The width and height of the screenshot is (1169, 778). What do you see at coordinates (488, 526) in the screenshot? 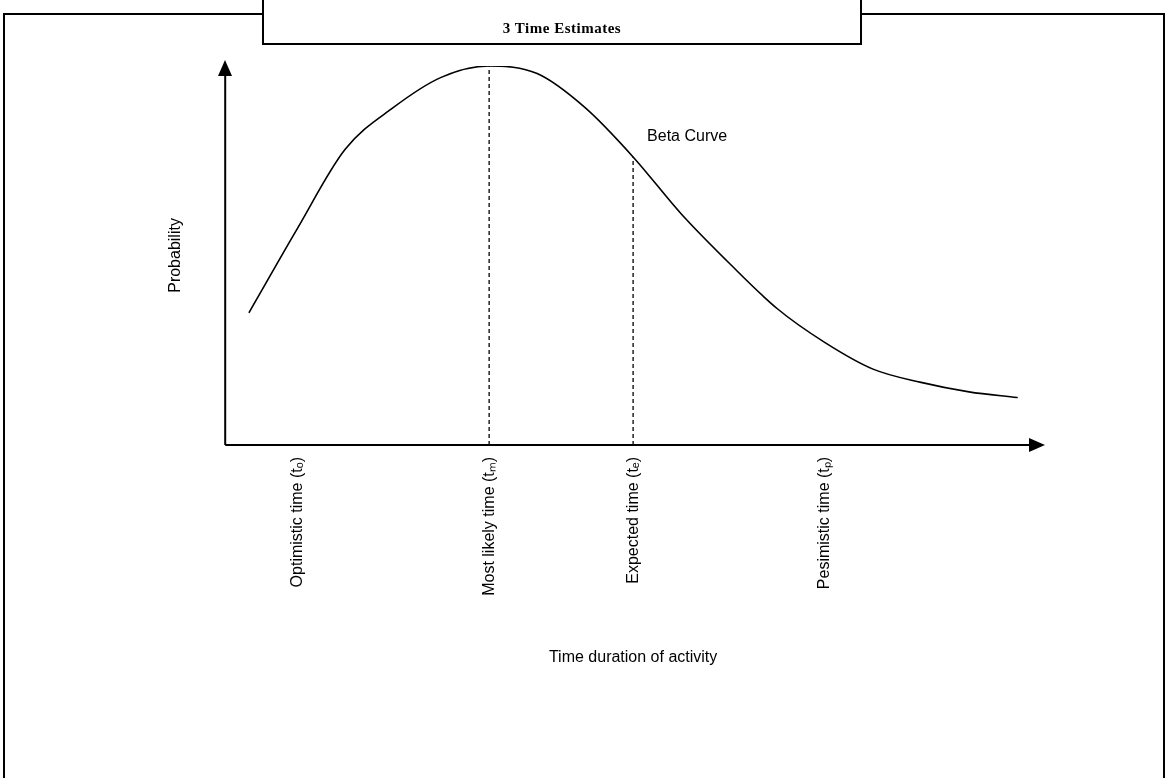
I see `x-tick-label: Most likely time (tₘ)` at bounding box center [488, 526].